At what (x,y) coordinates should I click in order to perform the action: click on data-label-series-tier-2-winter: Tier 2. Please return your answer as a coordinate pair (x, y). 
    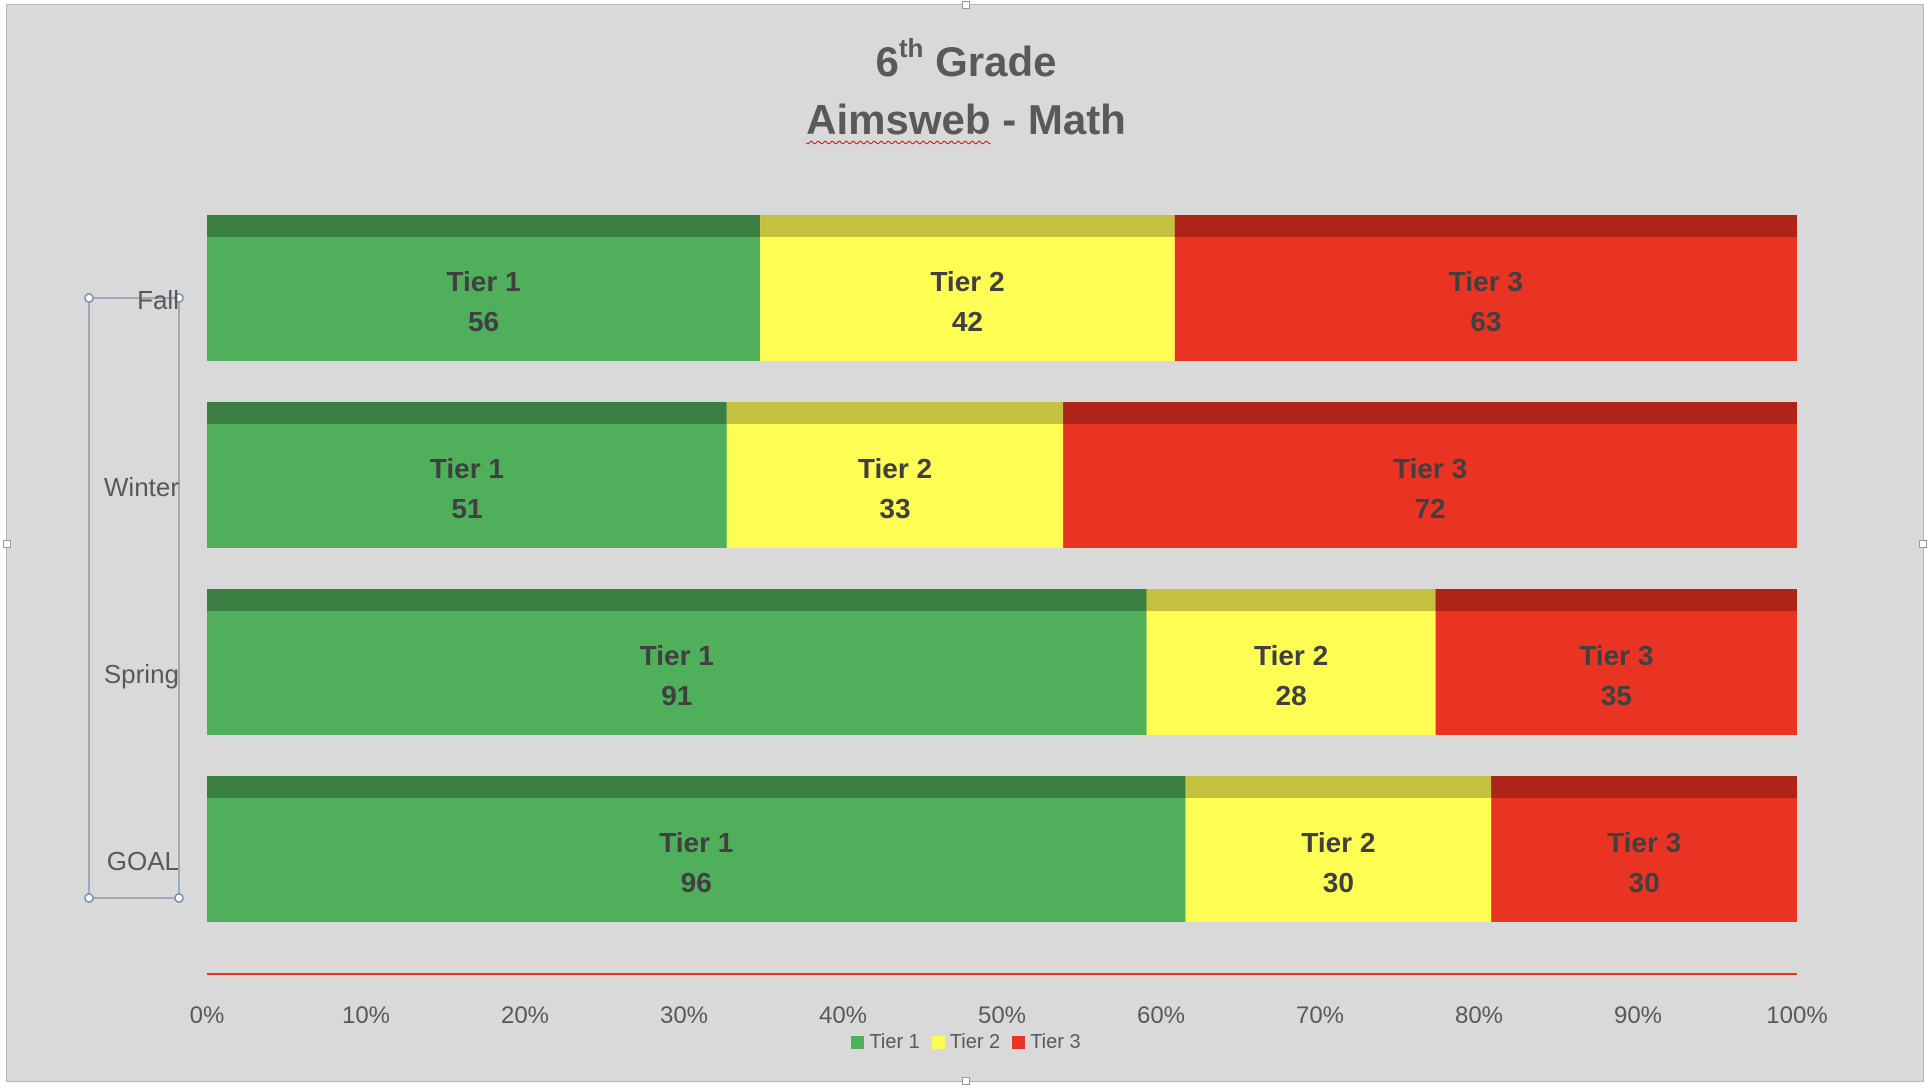
    Looking at the image, I should click on (895, 468).